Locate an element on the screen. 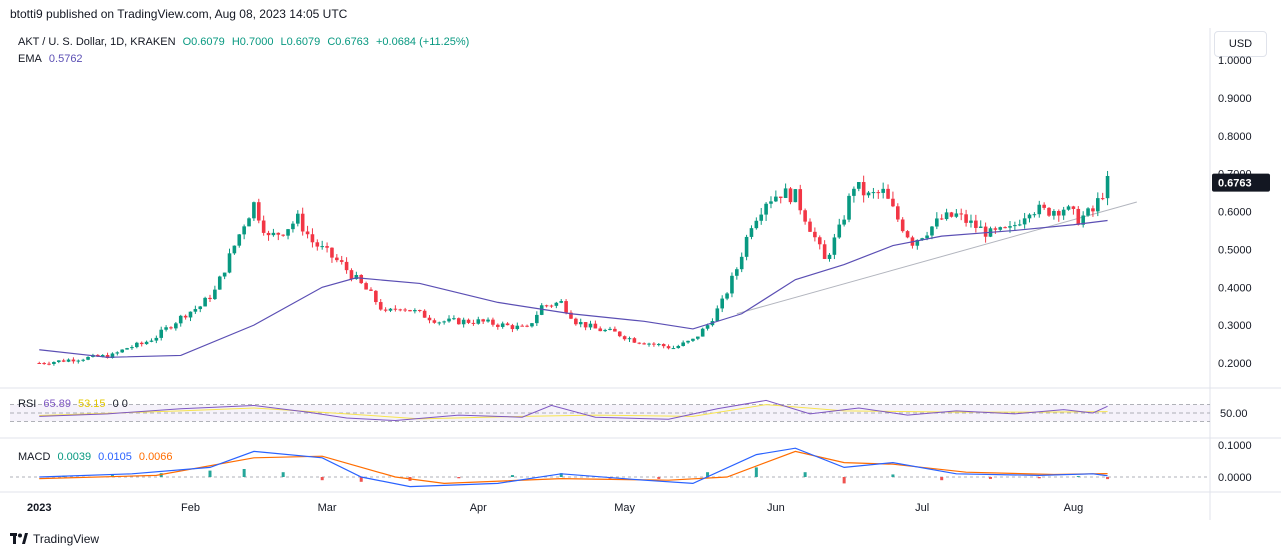 The width and height of the screenshot is (1281, 557). trendline is located at coordinates (936, 258).